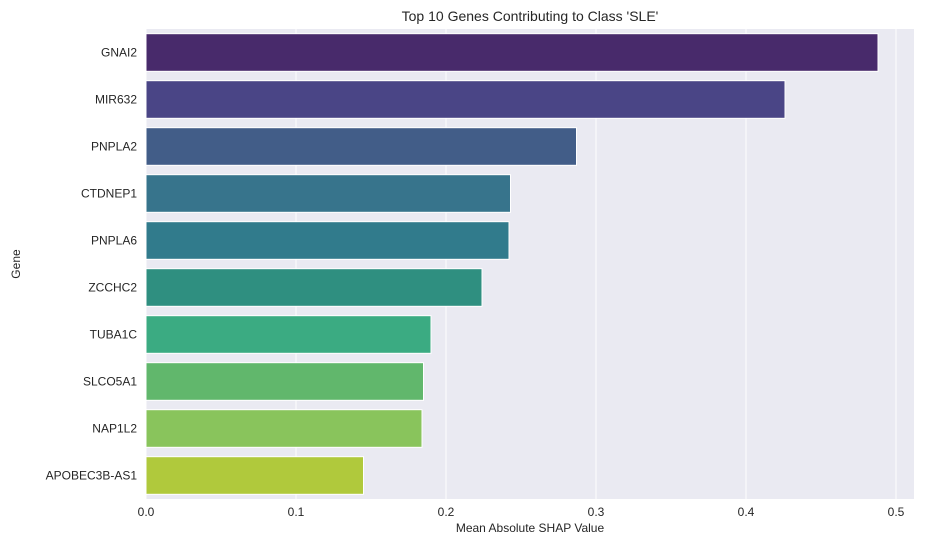 Image resolution: width=930 pixels, height=545 pixels. Describe the element at coordinates (114, 147) in the screenshot. I see `y-tick-label: PNPLA2` at that location.